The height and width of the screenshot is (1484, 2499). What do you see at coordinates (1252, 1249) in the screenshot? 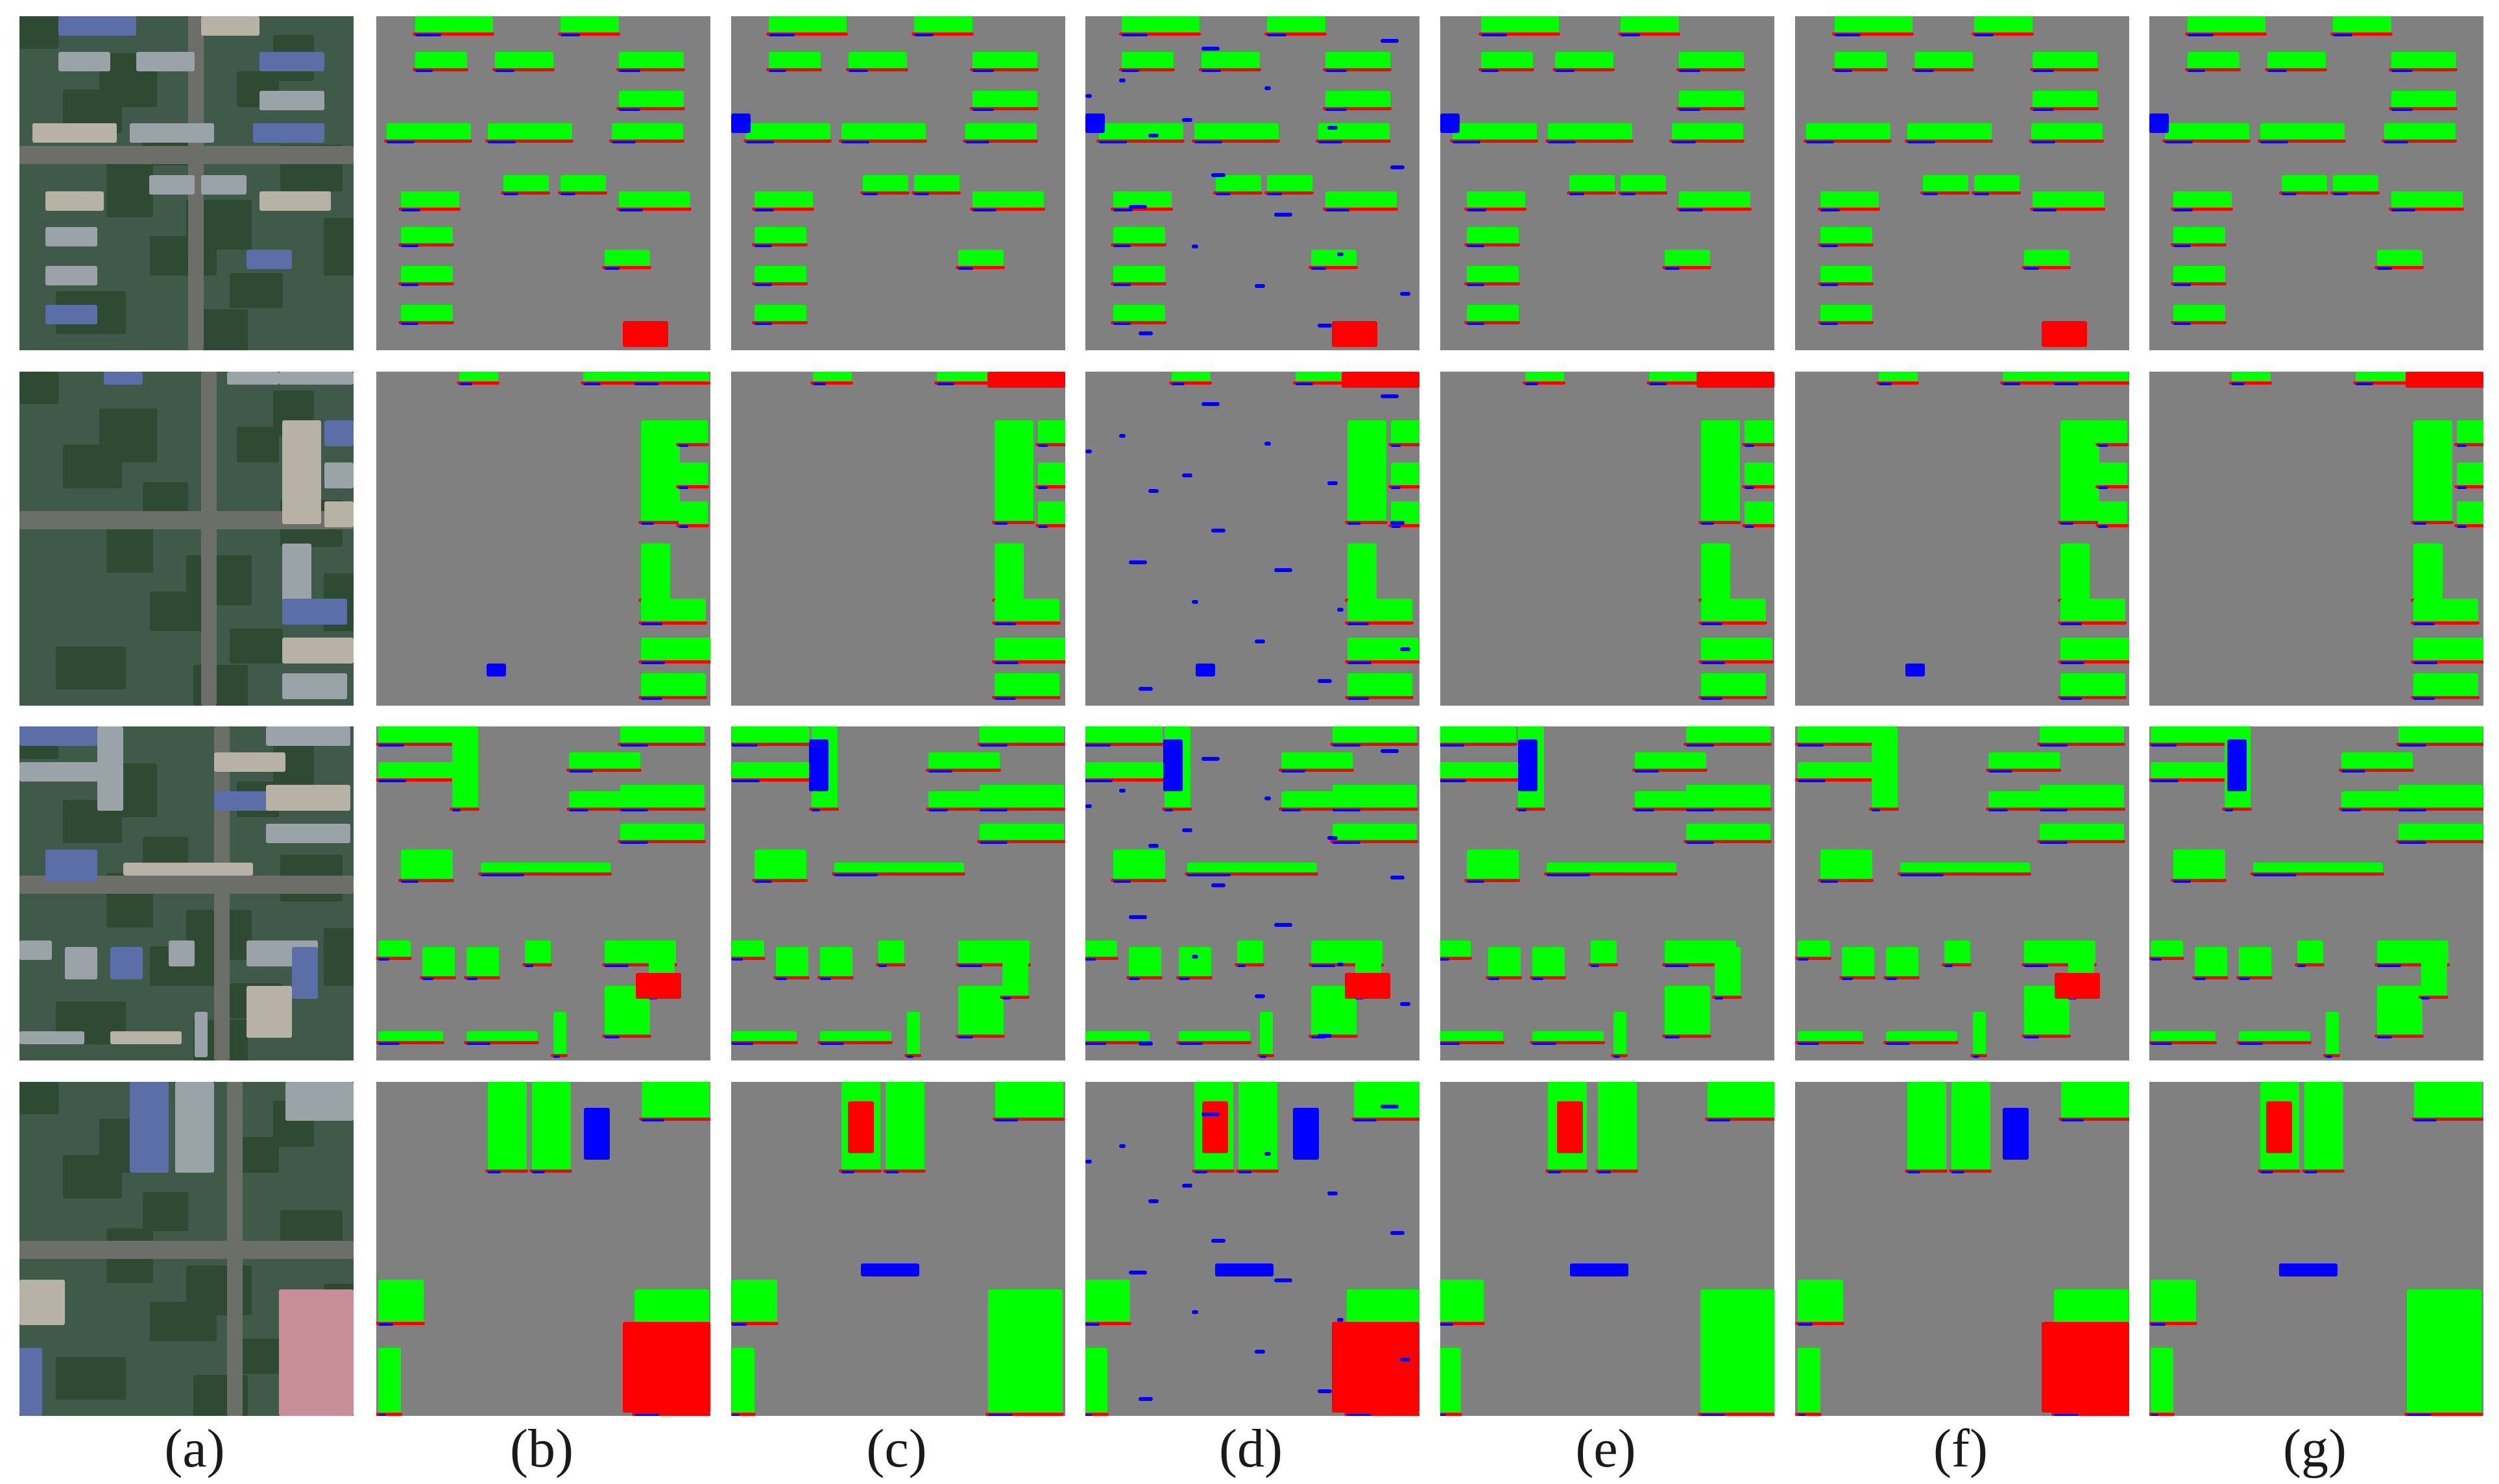
I see `segmentation-map-r4-c4` at bounding box center [1252, 1249].